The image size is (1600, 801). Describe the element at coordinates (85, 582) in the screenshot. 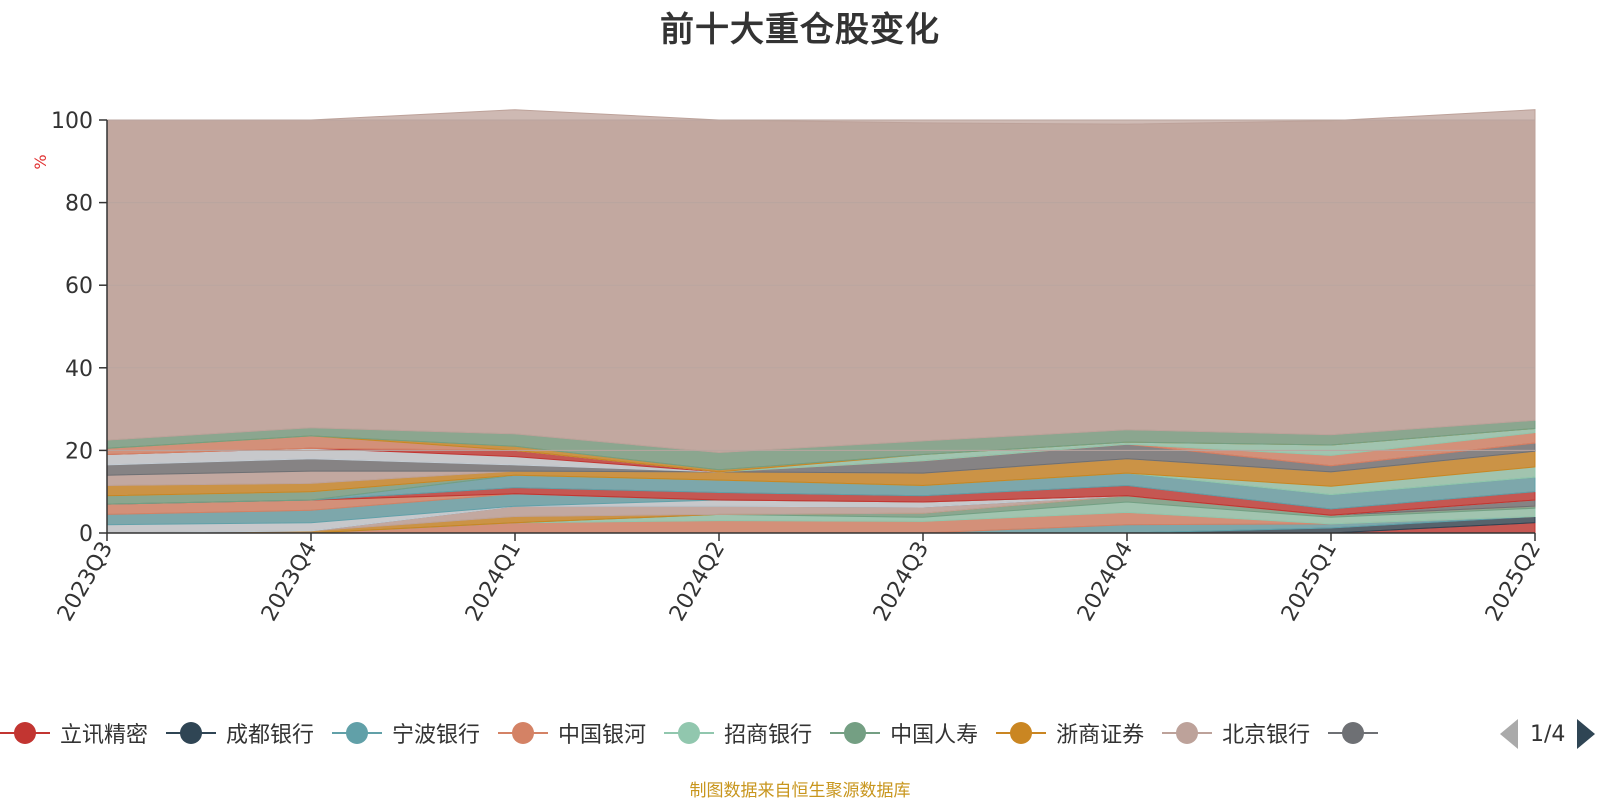

I see `x-tick-label-0: 2023Q3` at that location.